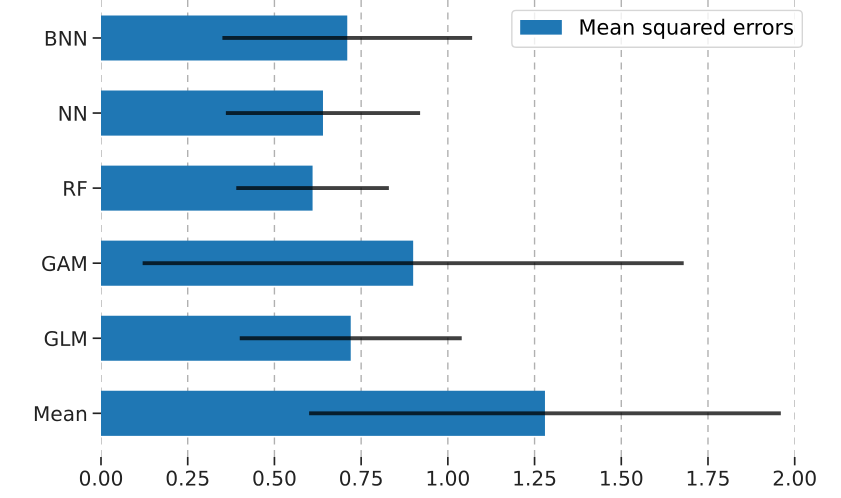 The image size is (841, 498). What do you see at coordinates (621, 478) in the screenshot?
I see `x-tick-label: 1.50` at bounding box center [621, 478].